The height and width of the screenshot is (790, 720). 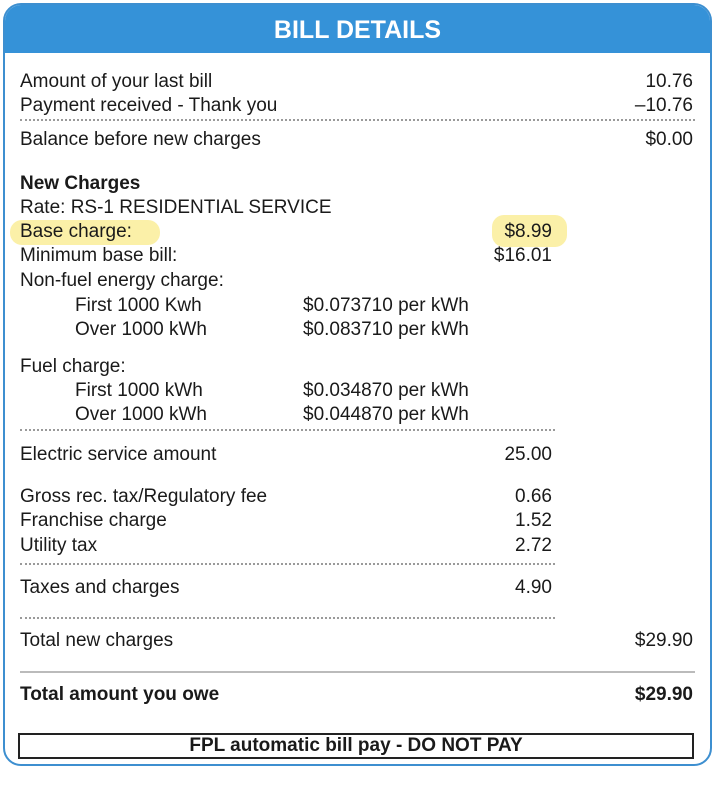 I want to click on payment-value: –10.76, so click(x=663, y=105).